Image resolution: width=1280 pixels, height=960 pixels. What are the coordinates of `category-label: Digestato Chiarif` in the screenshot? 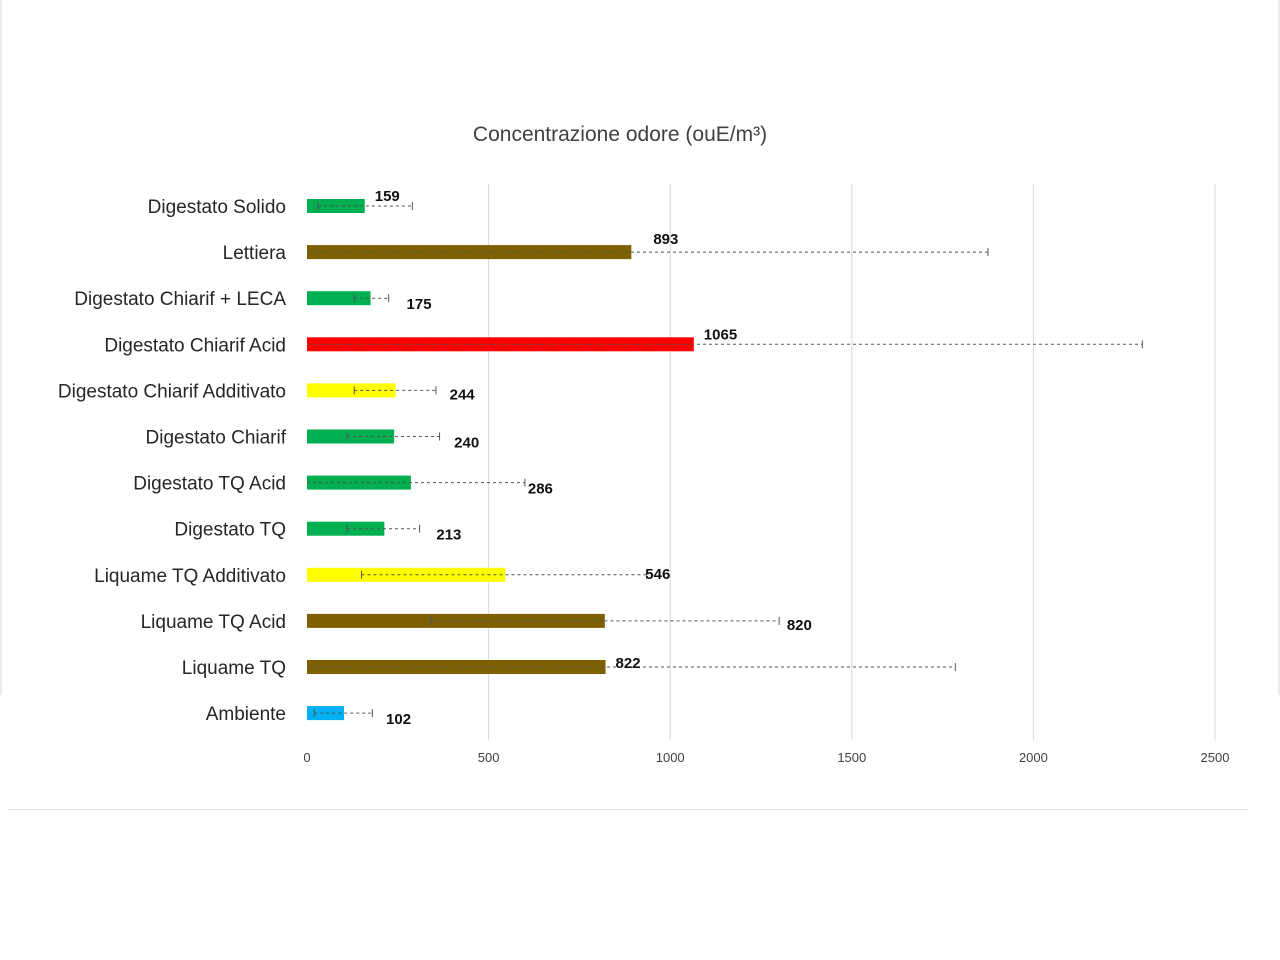 It's located at (216, 438).